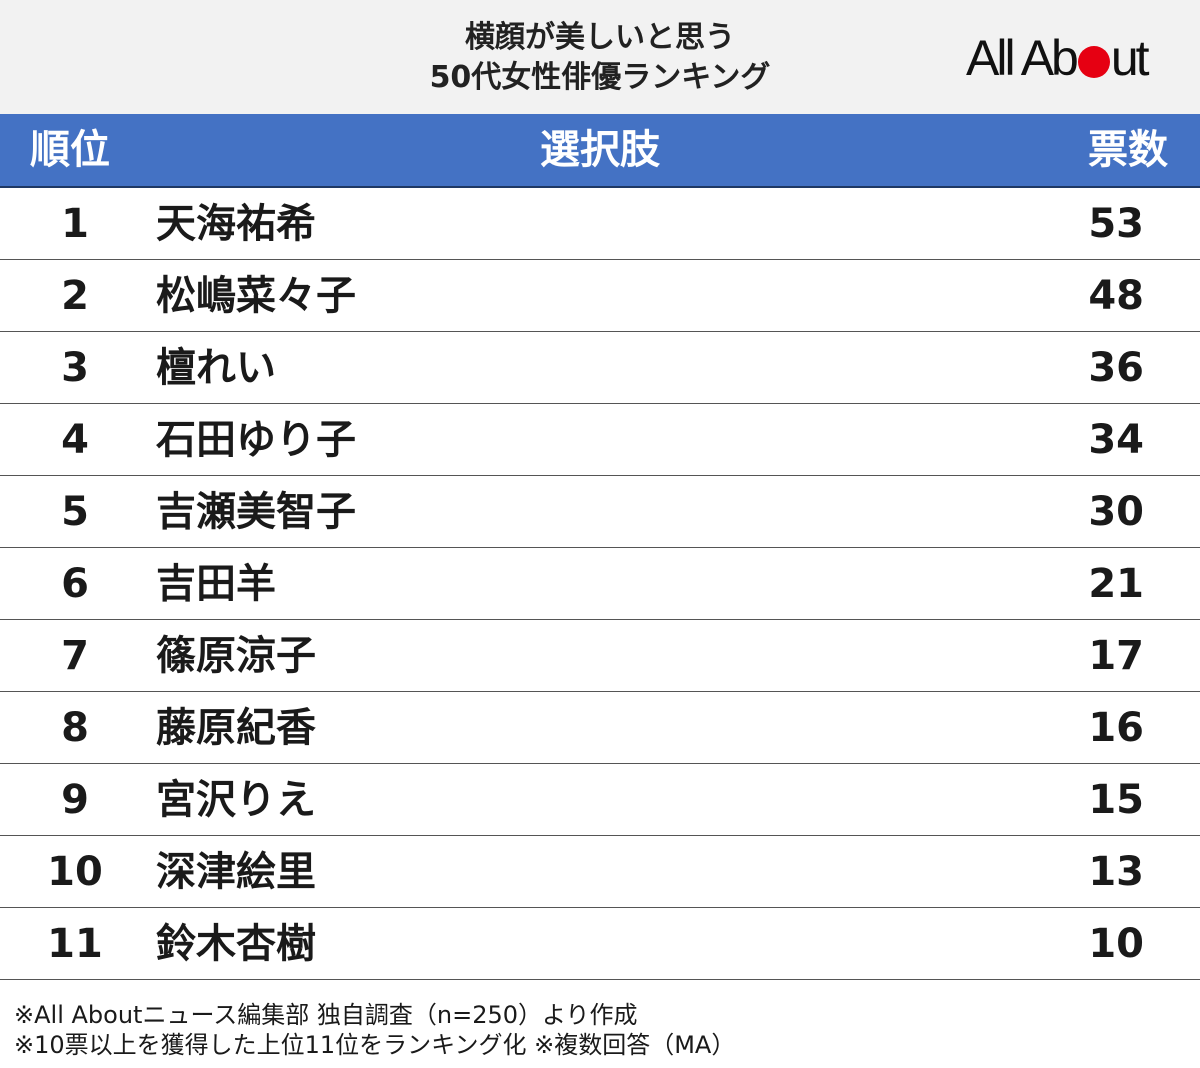  I want to click on table-row: 2 松嶋菜々子 48, so click(600, 296).